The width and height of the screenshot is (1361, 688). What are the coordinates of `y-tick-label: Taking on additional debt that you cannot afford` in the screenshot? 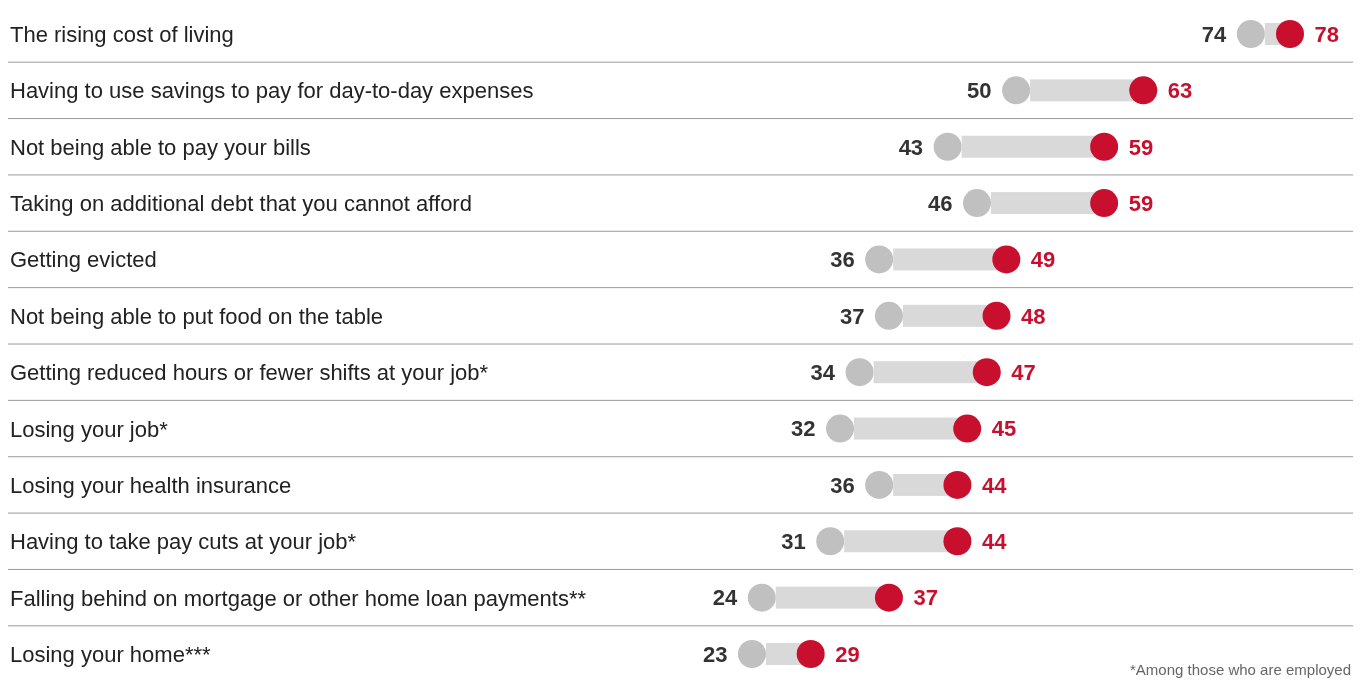 It's located at (241, 204).